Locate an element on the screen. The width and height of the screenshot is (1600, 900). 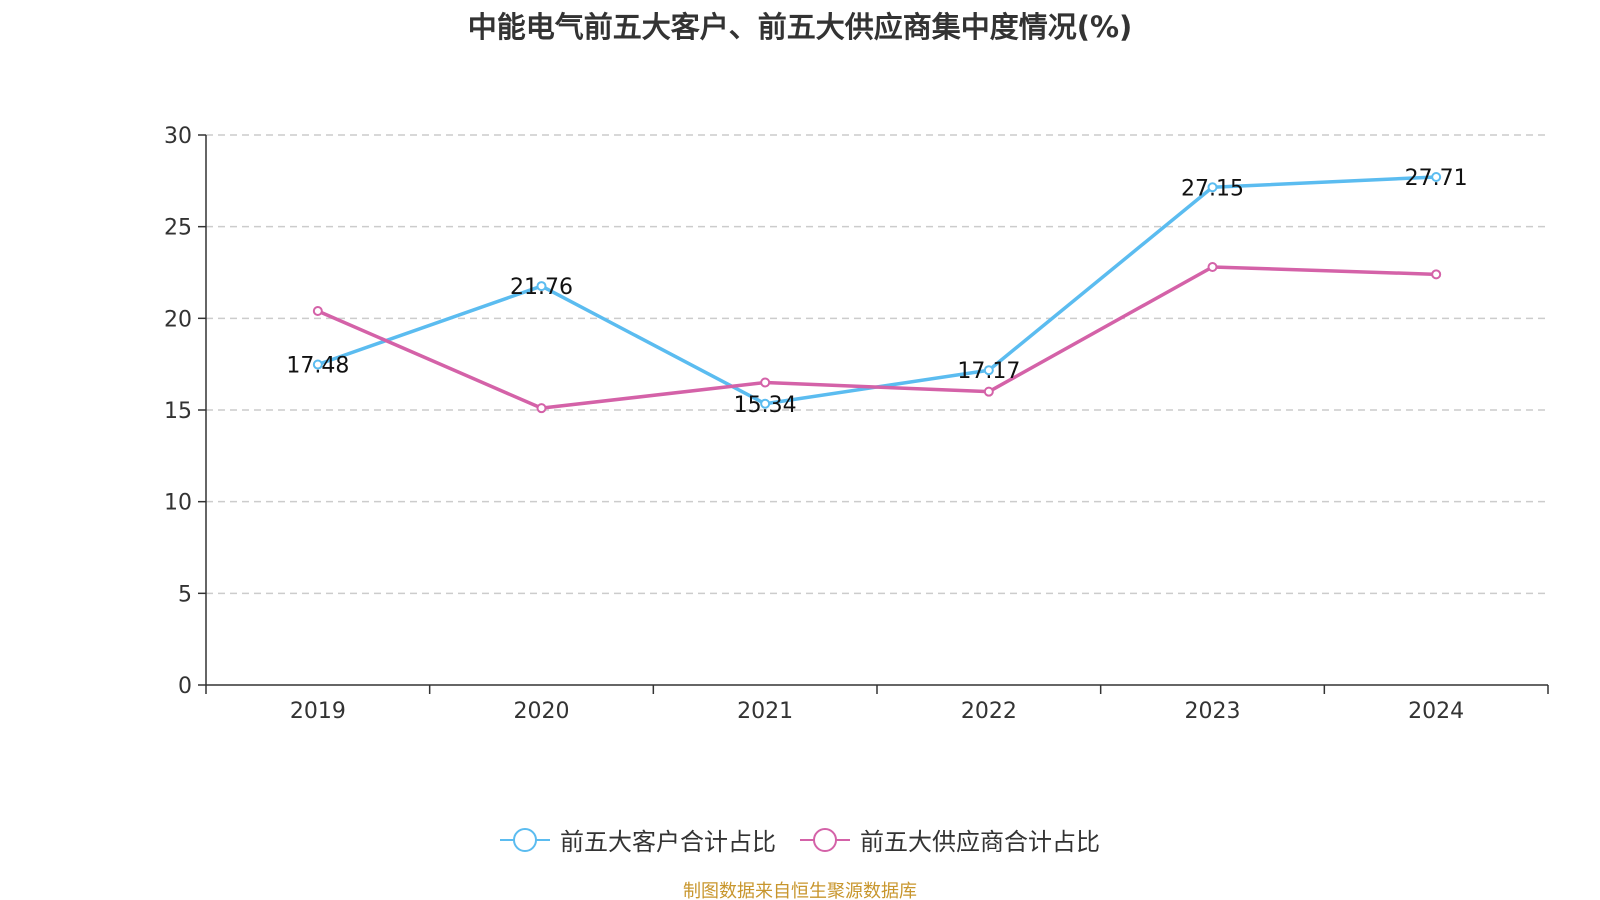
legend-marker-suppliers is located at coordinates (825, 840).